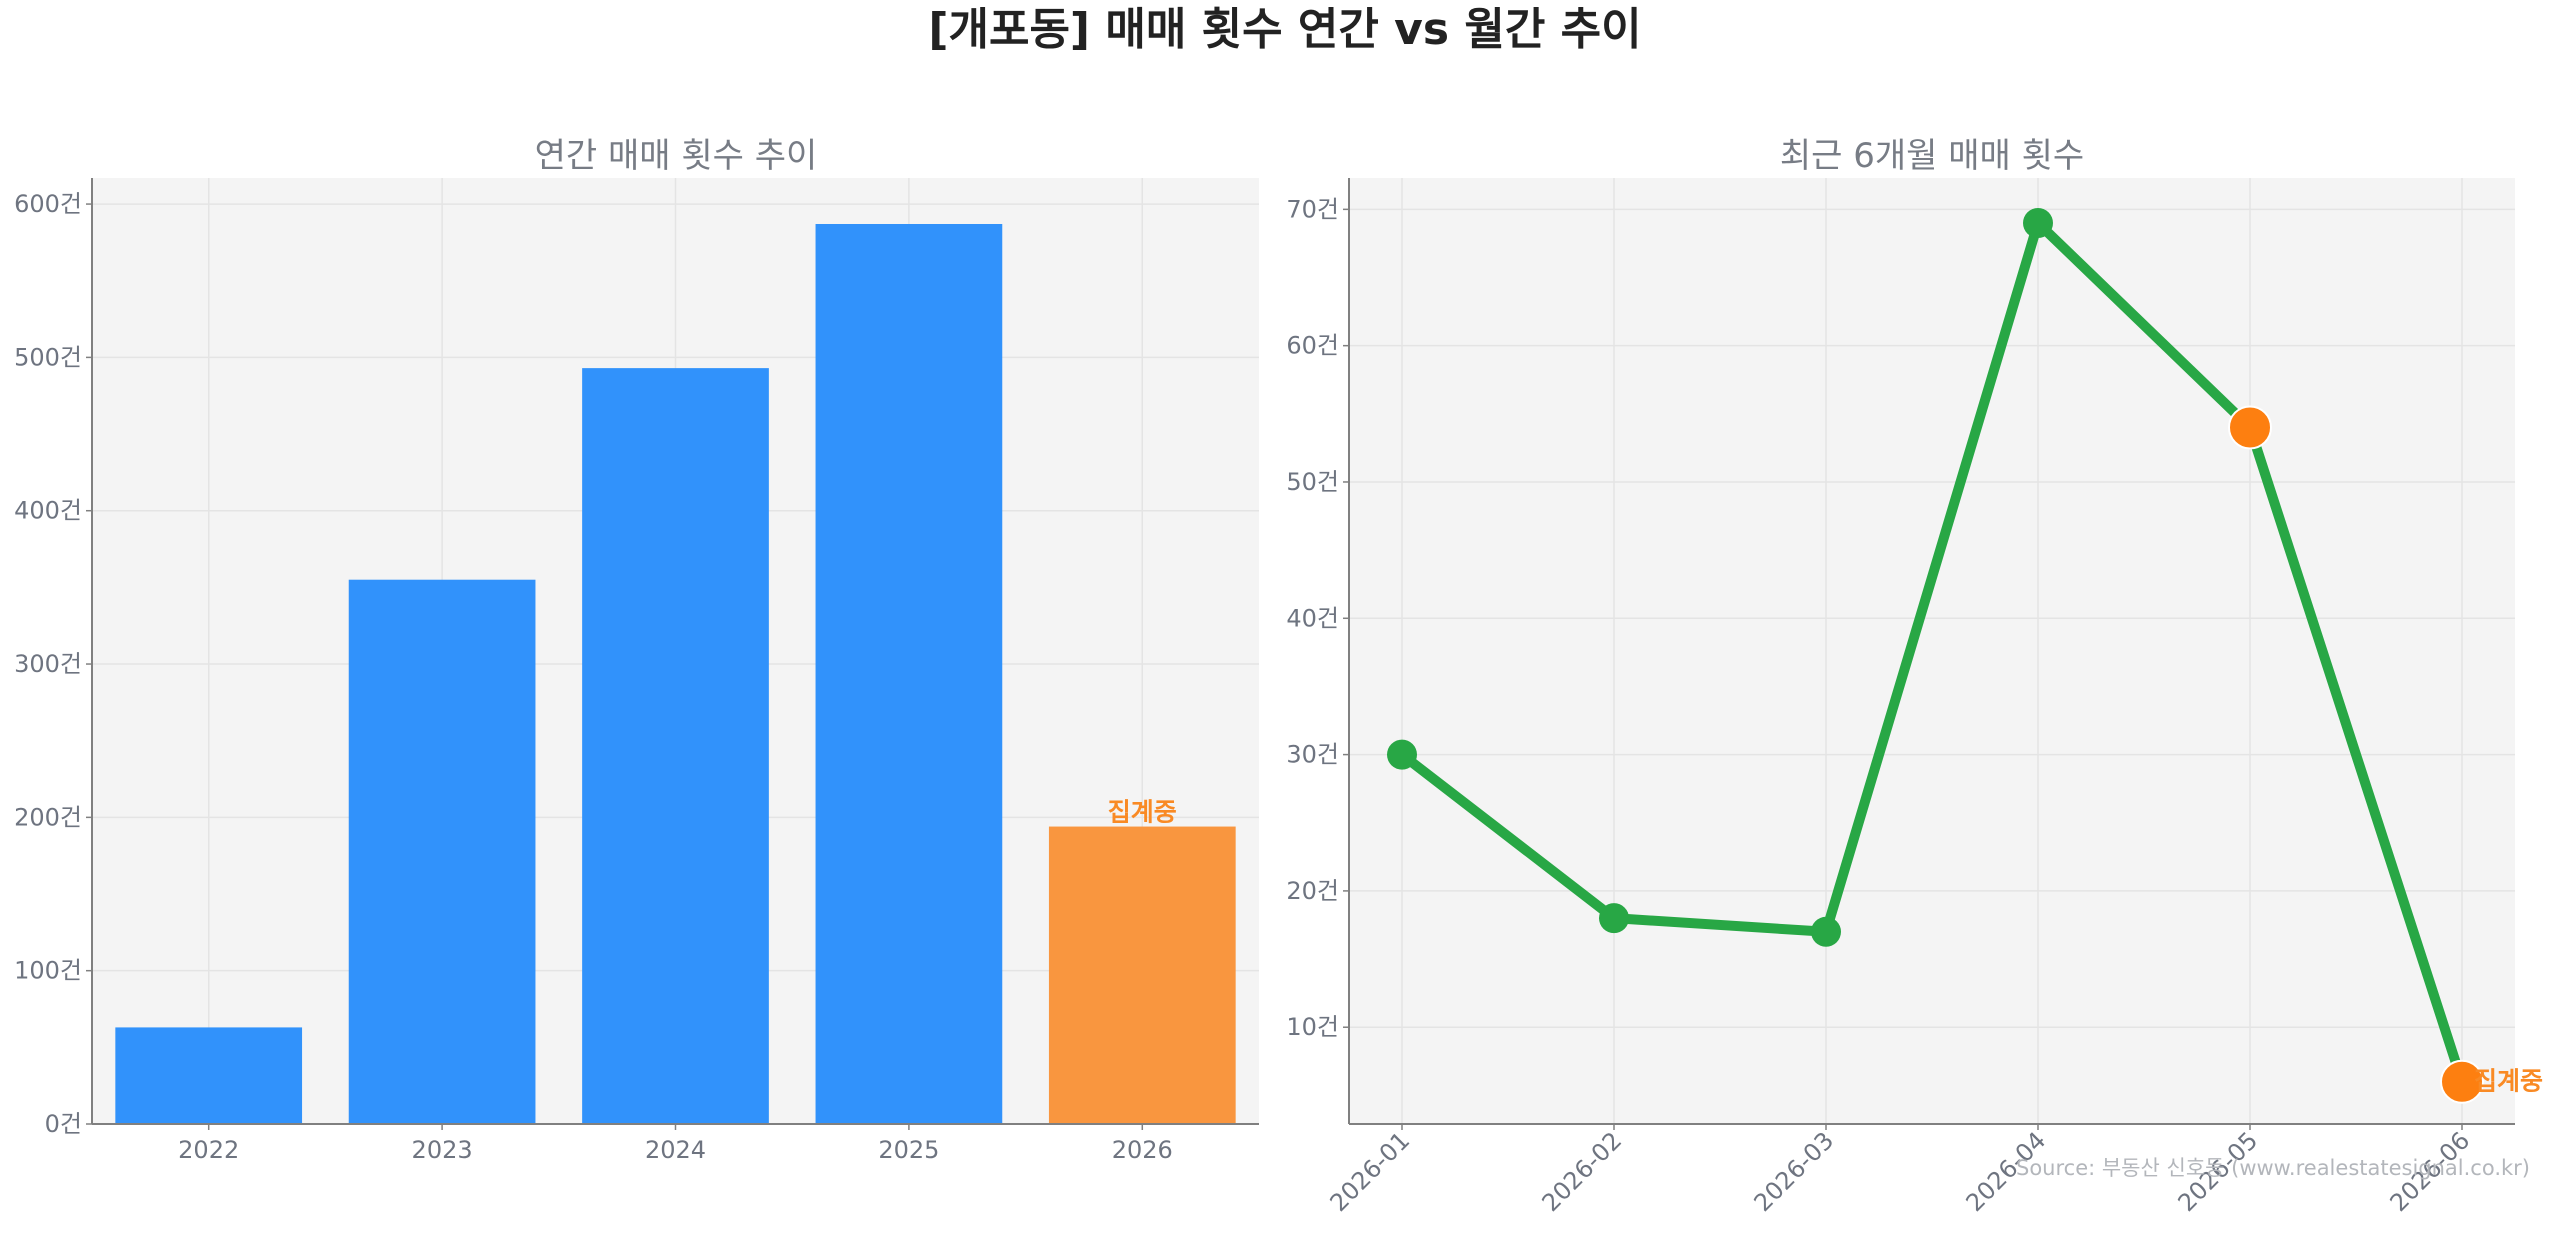 Image resolution: width=2560 pixels, height=1235 pixels. Describe the element at coordinates (48, 204) in the screenshot. I see `bar-y-tick-label: 600건` at that location.